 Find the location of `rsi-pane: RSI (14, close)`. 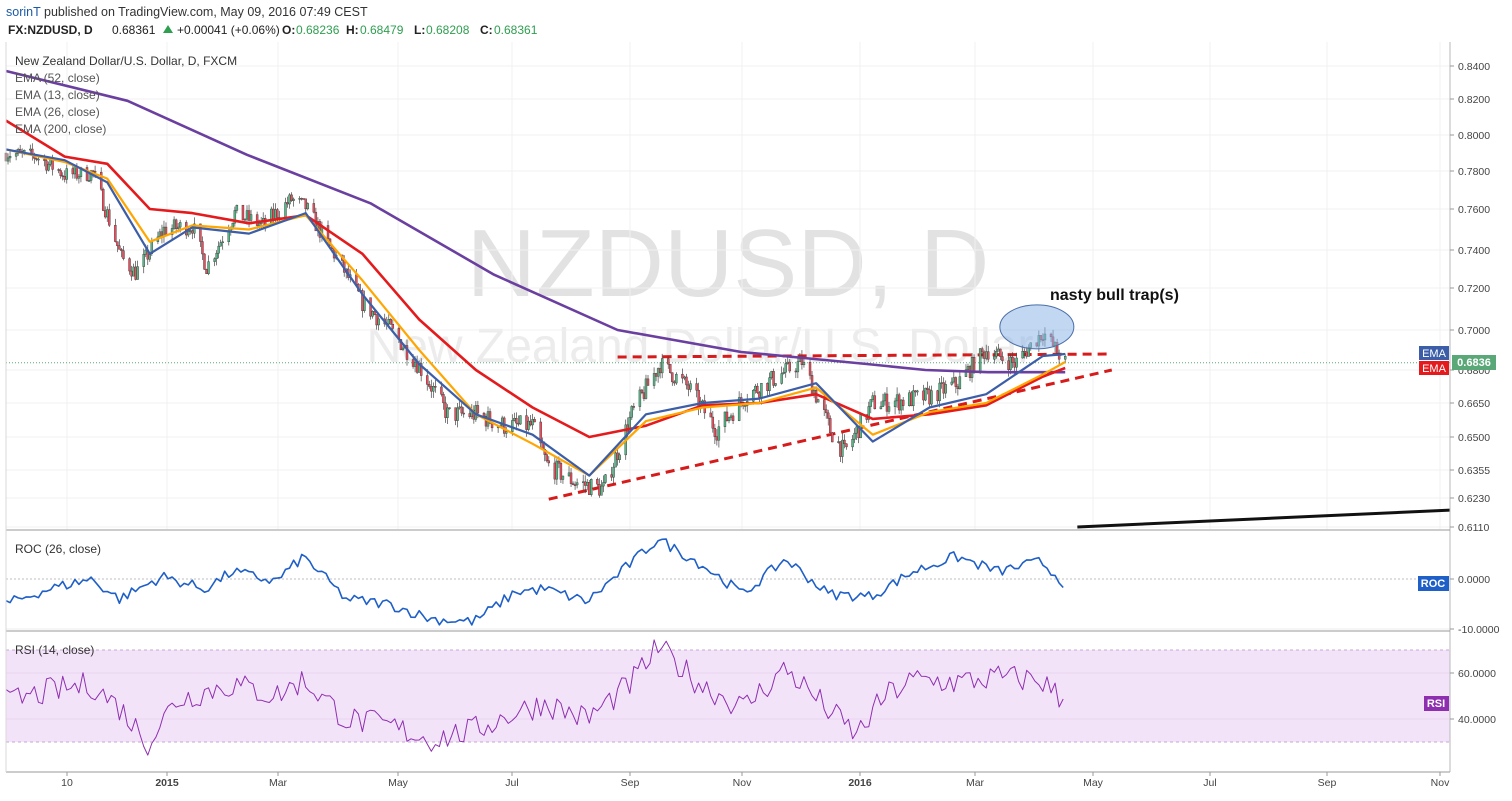

rsi-pane: RSI (14, close) is located at coordinates (727, 697).